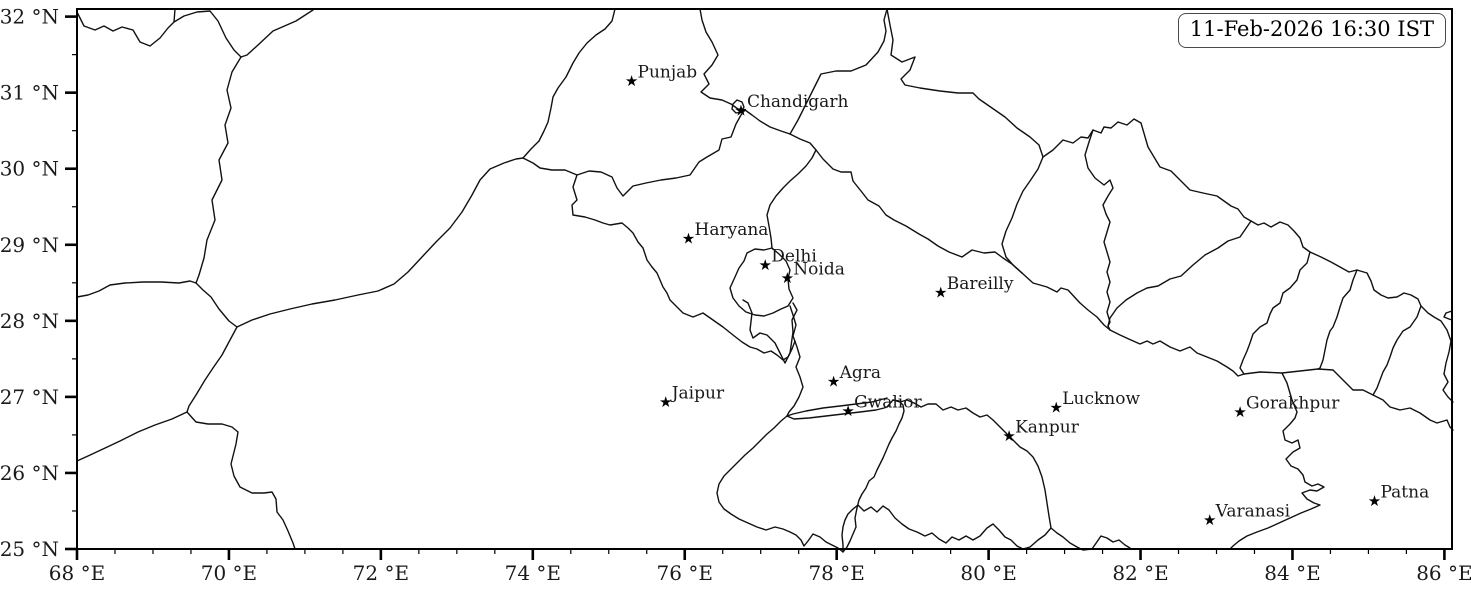 This screenshot has width=1471, height=591. I want to click on x-tick-label: 84 °E, so click(1292, 573).